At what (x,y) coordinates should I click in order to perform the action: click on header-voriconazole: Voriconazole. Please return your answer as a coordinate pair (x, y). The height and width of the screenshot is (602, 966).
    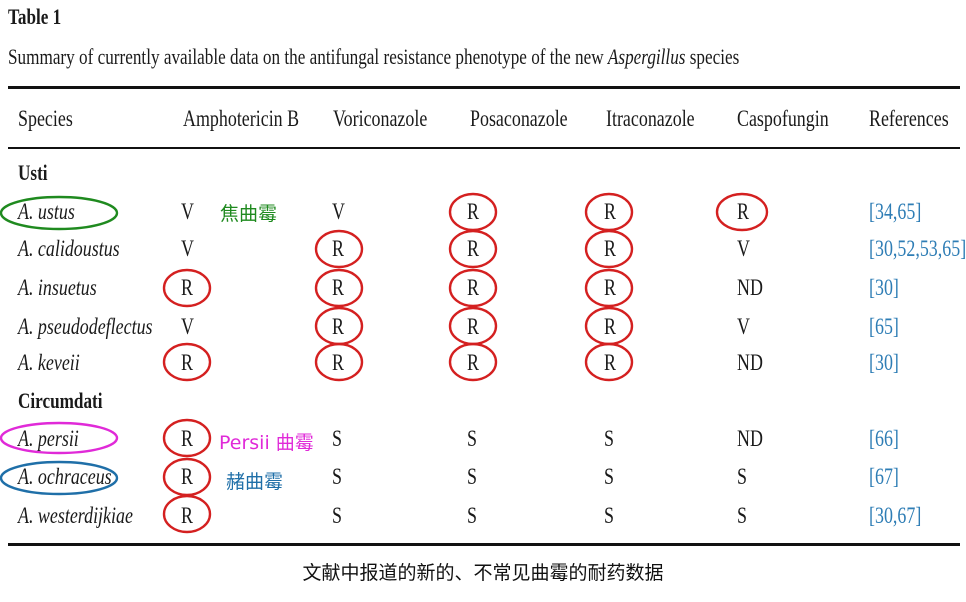
    Looking at the image, I should click on (380, 118).